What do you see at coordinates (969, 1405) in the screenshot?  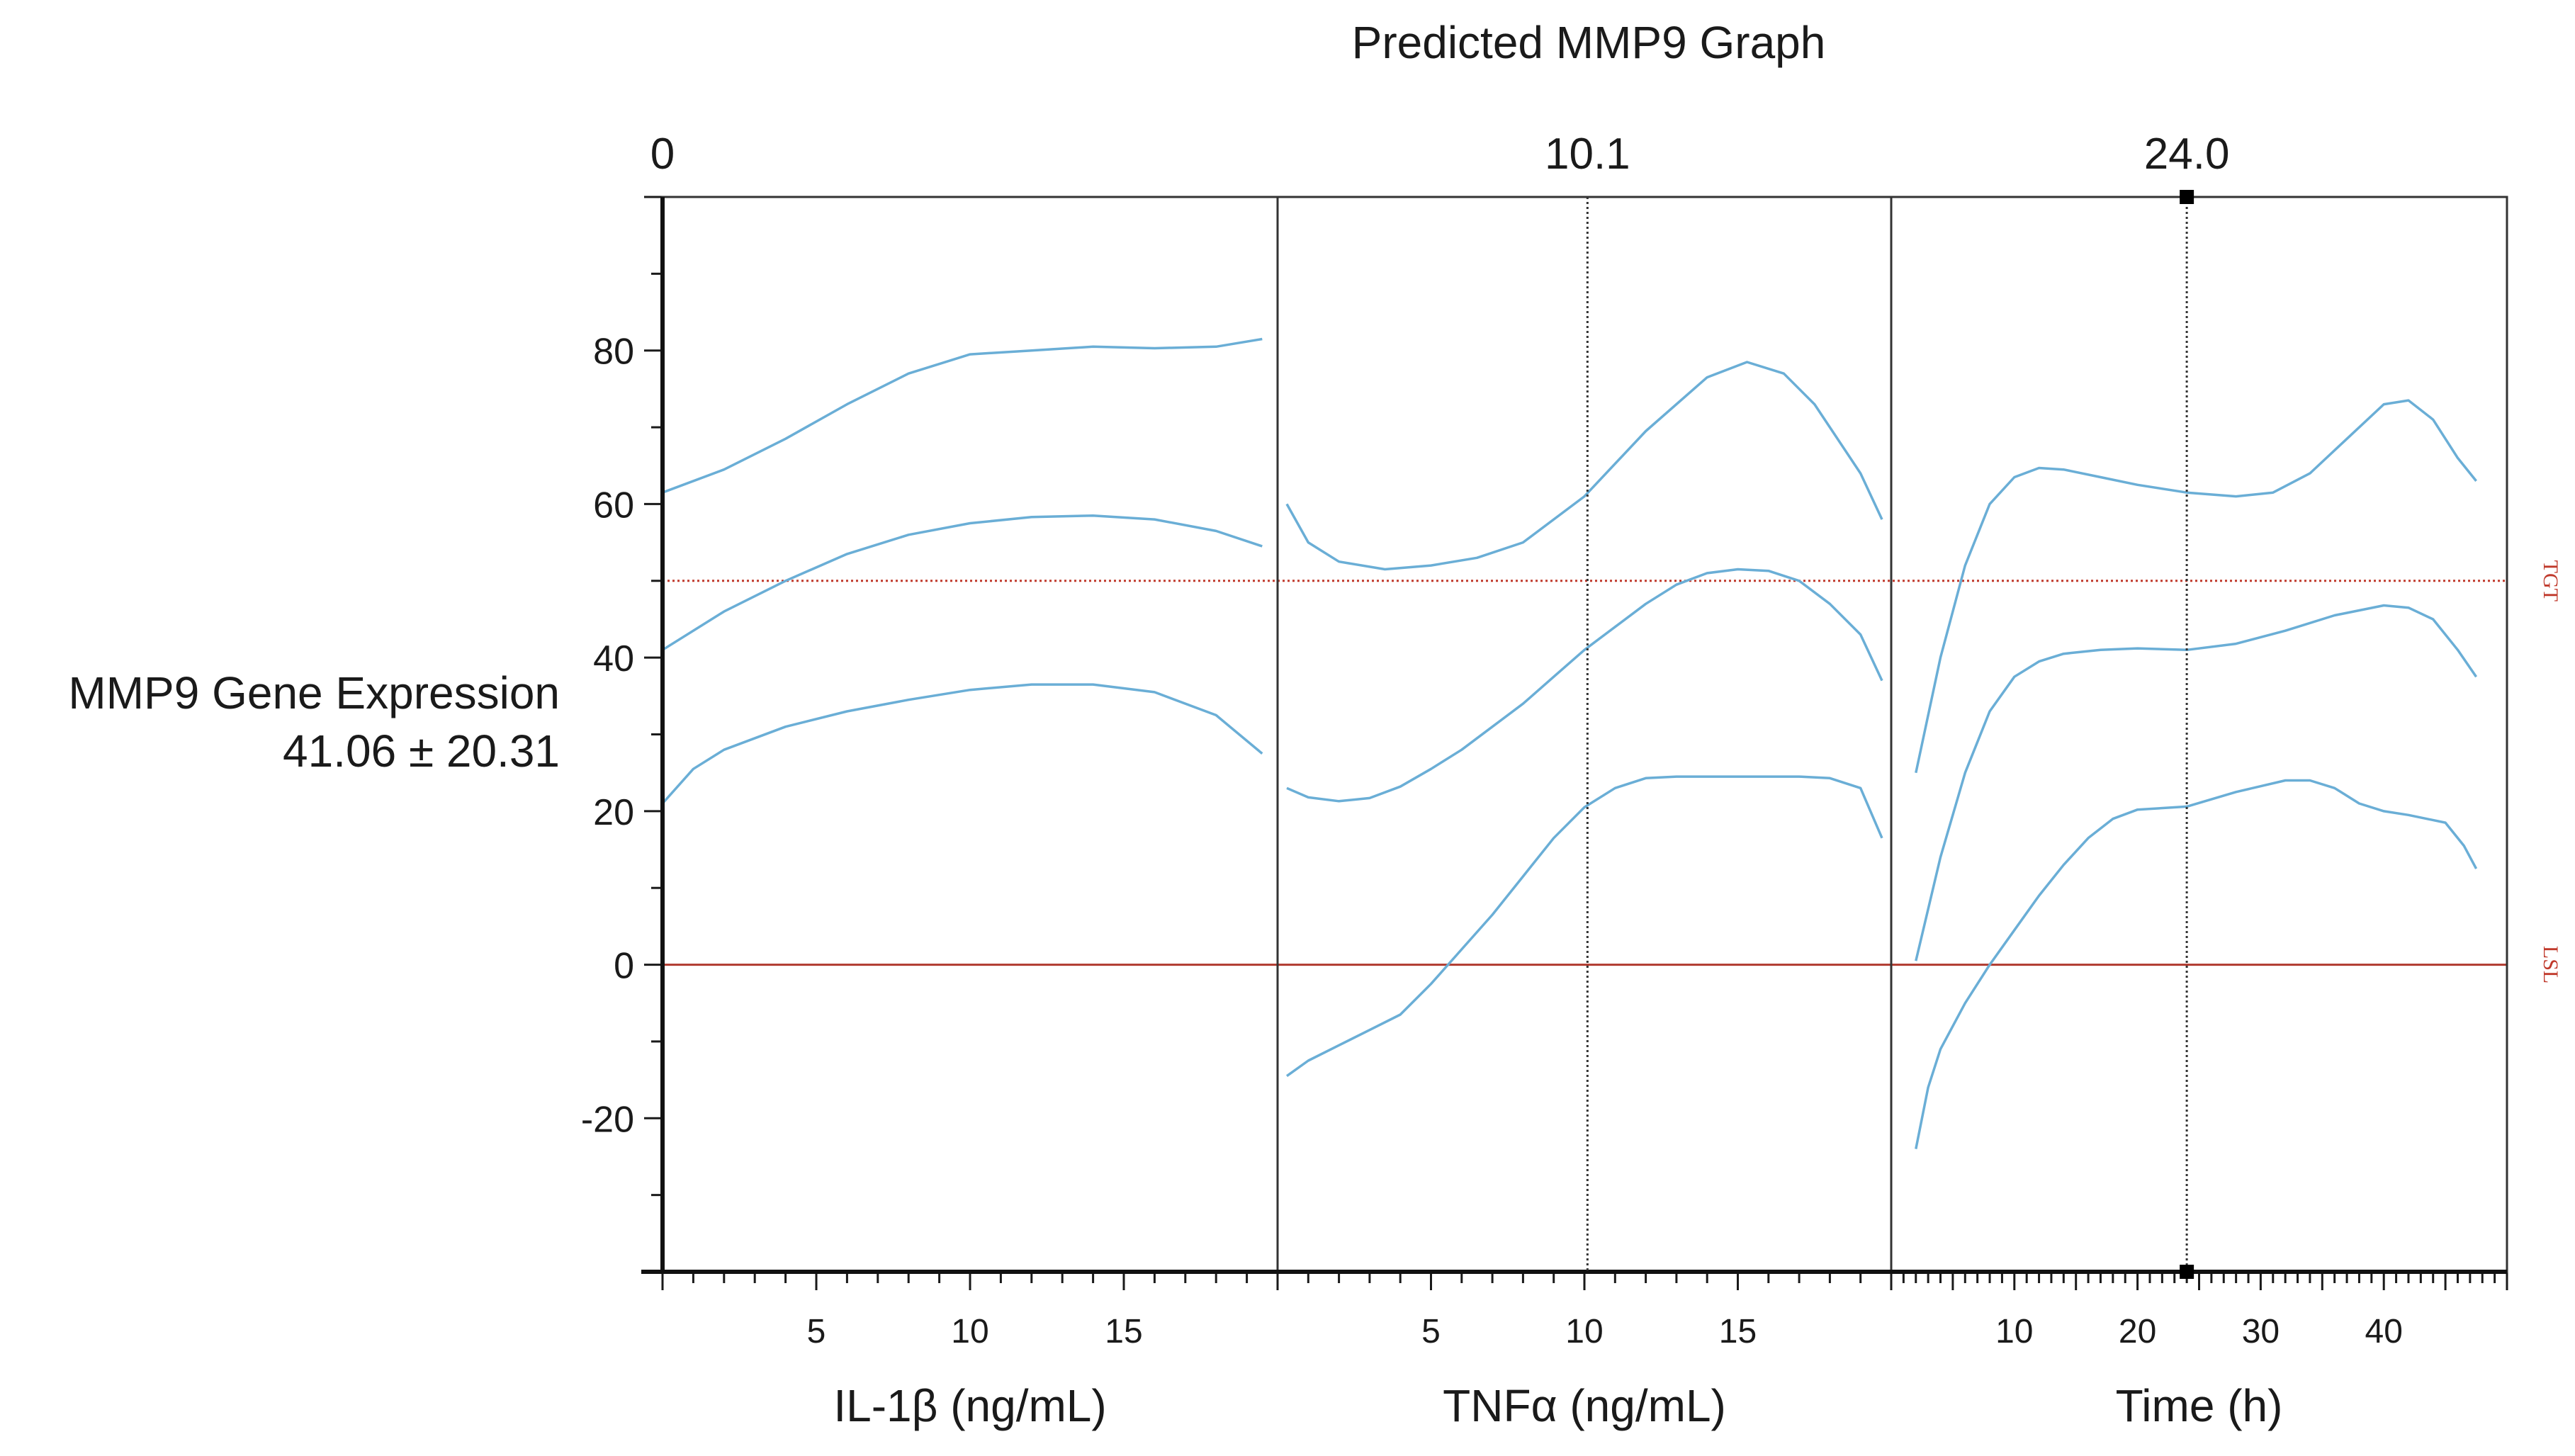 I see `x-axis-label-il1b: IL-1β (ng/mL)` at bounding box center [969, 1405].